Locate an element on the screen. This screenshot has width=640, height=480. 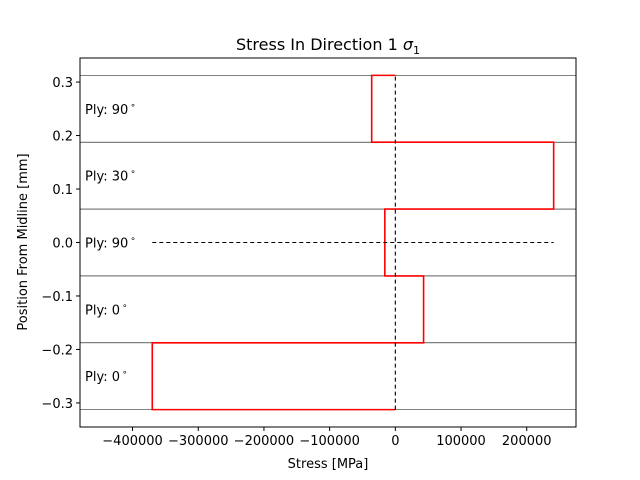
chart-title: Stress In Direction 1 σ1 is located at coordinates (328, 46).